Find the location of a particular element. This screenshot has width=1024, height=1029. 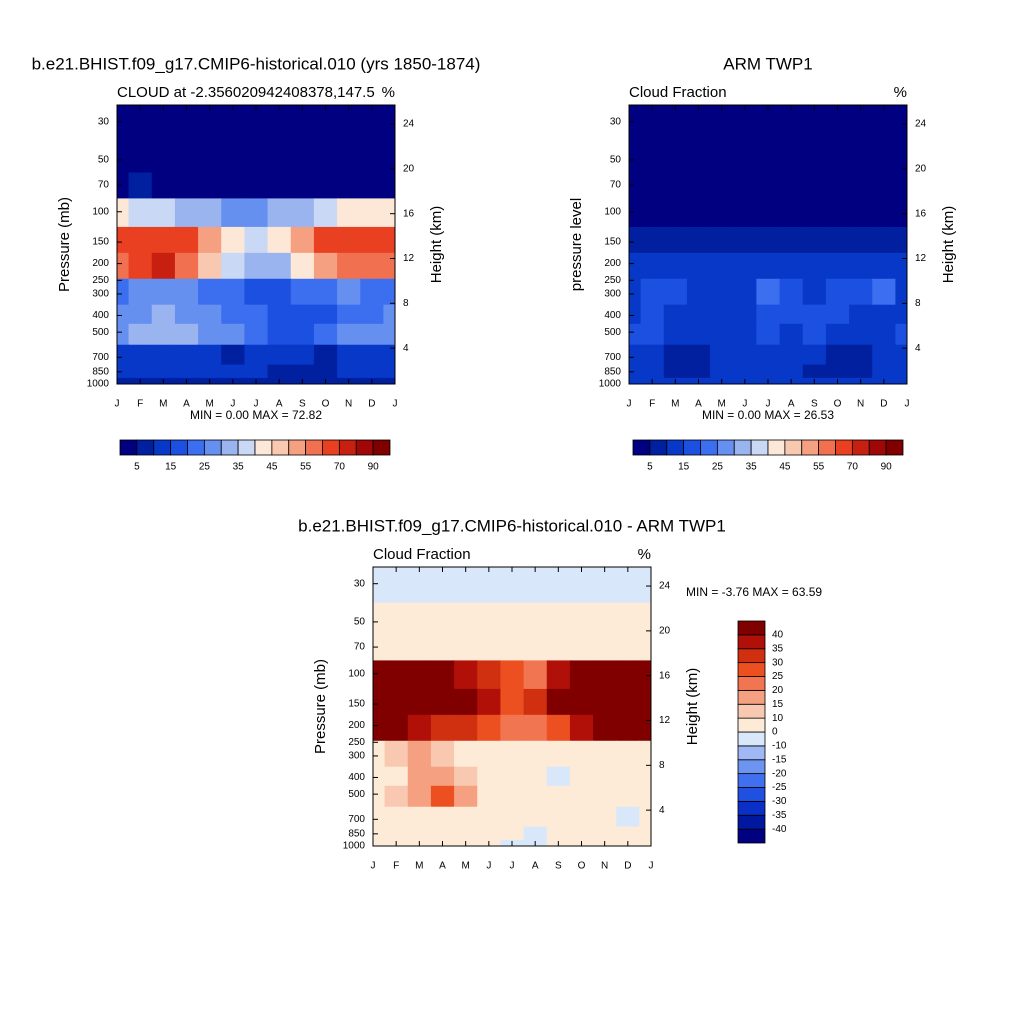

x-tick-label: M is located at coordinates (465, 866).